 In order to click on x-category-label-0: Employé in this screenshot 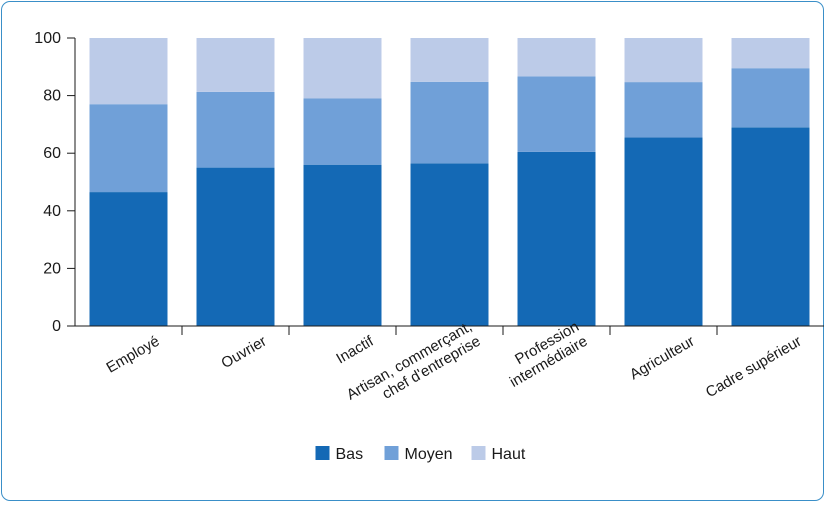, I will do `click(132, 355)`.